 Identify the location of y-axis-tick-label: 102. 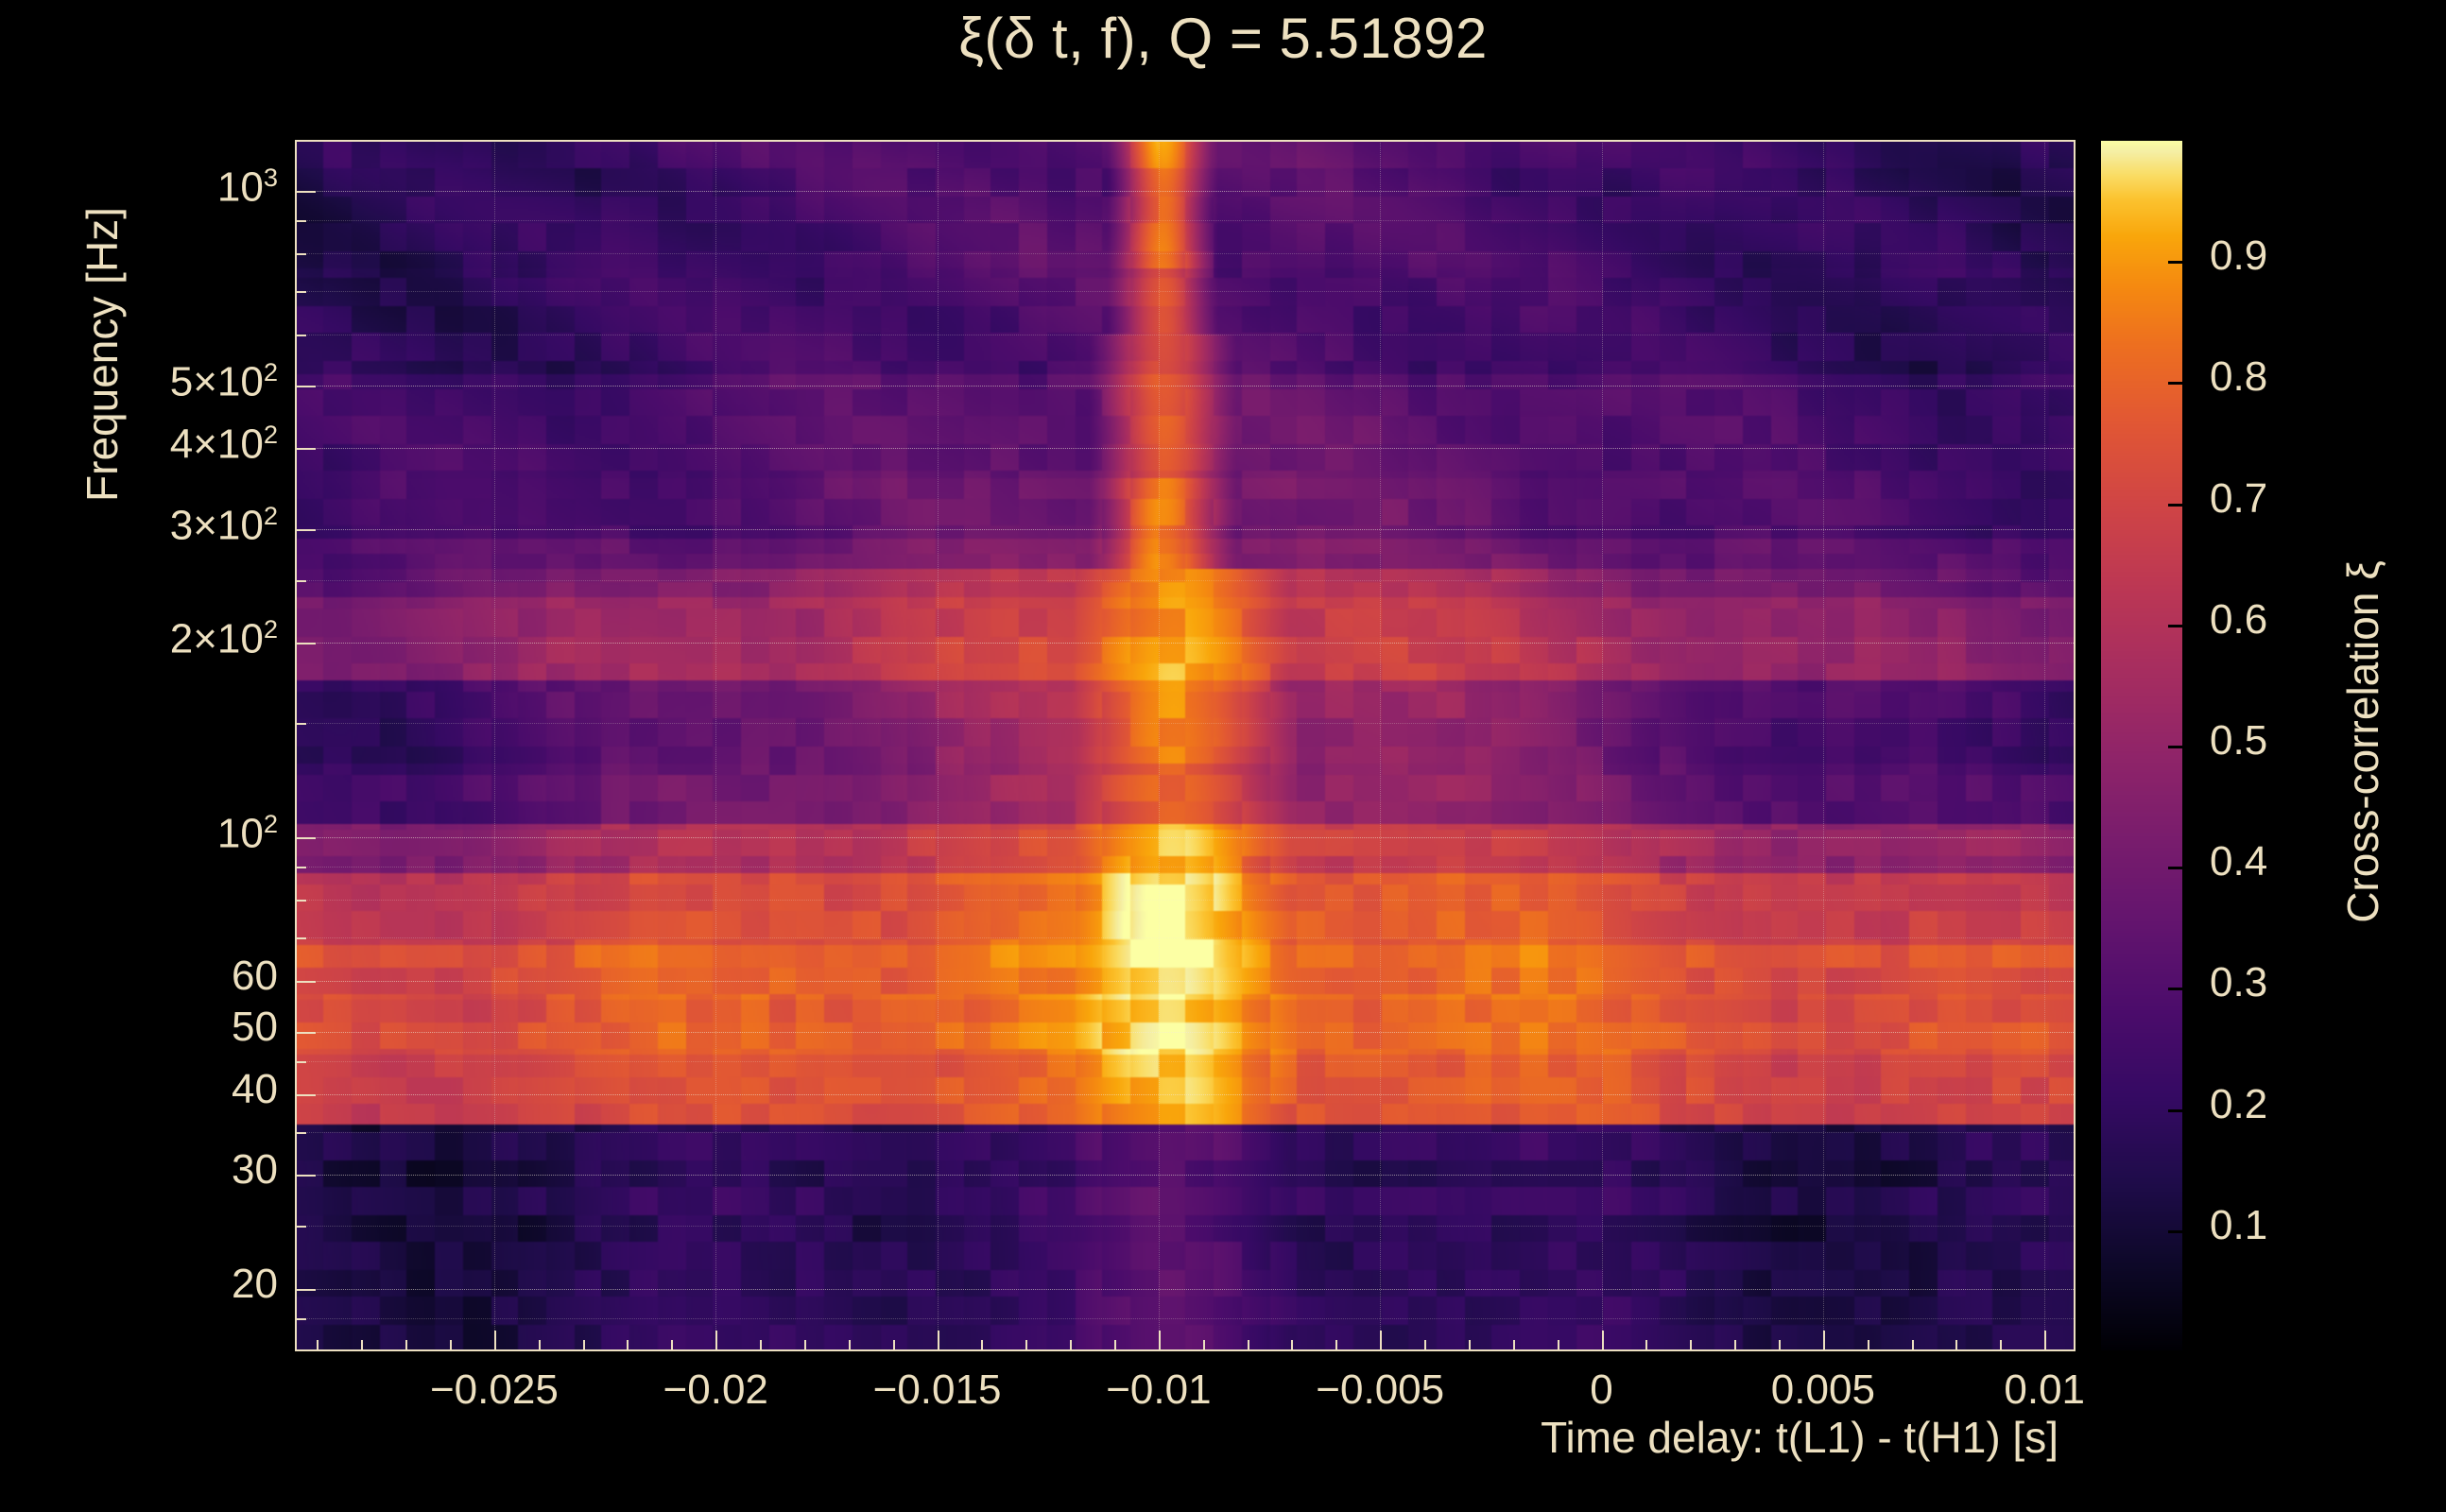
(247, 832).